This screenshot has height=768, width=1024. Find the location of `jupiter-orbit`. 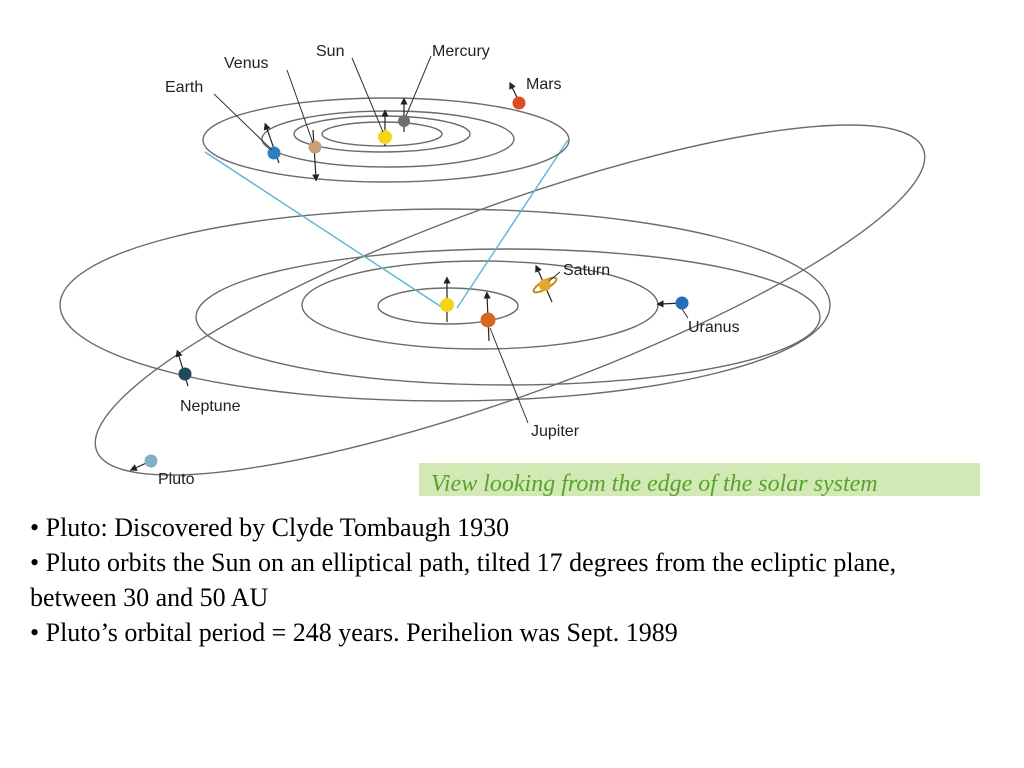

jupiter-orbit is located at coordinates (448, 306).